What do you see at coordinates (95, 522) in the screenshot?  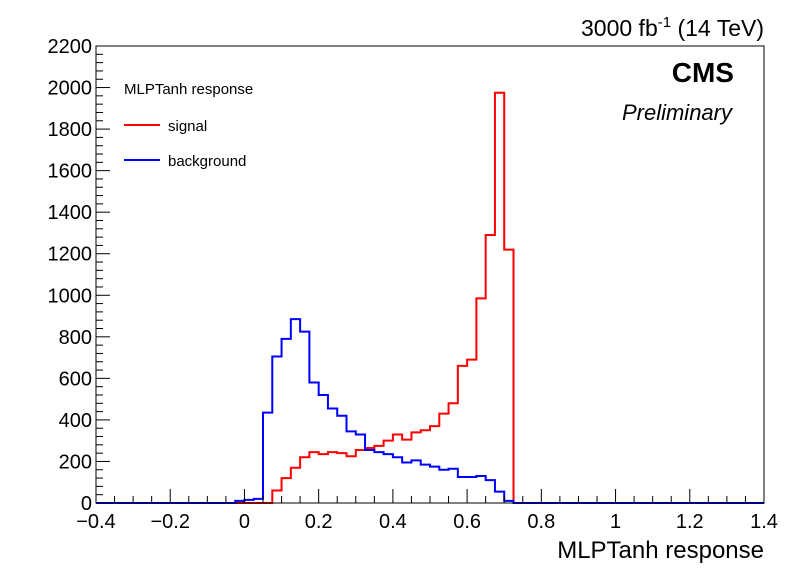 I see `x-tick-label: −0.4` at bounding box center [95, 522].